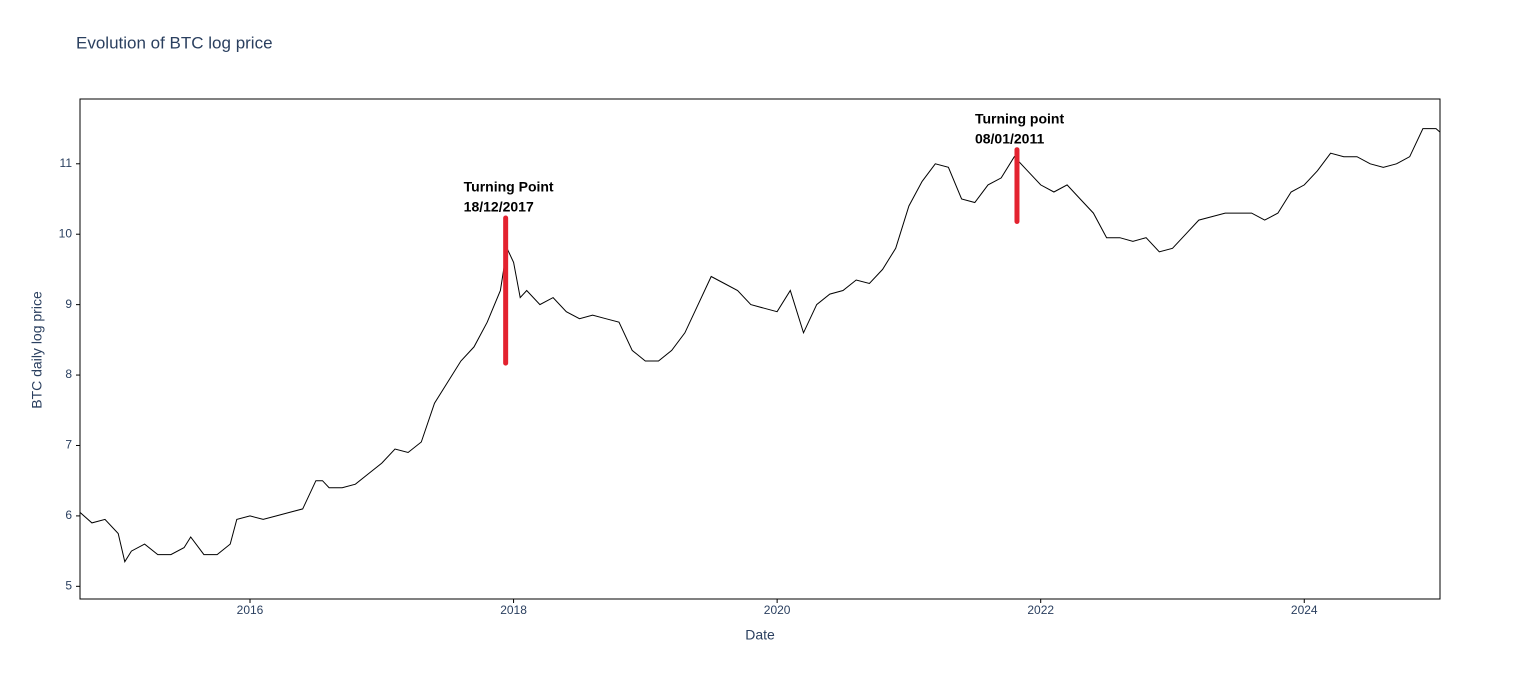 The width and height of the screenshot is (1520, 684). Describe the element at coordinates (1304, 610) in the screenshot. I see `x-tick-label: 2024` at that location.